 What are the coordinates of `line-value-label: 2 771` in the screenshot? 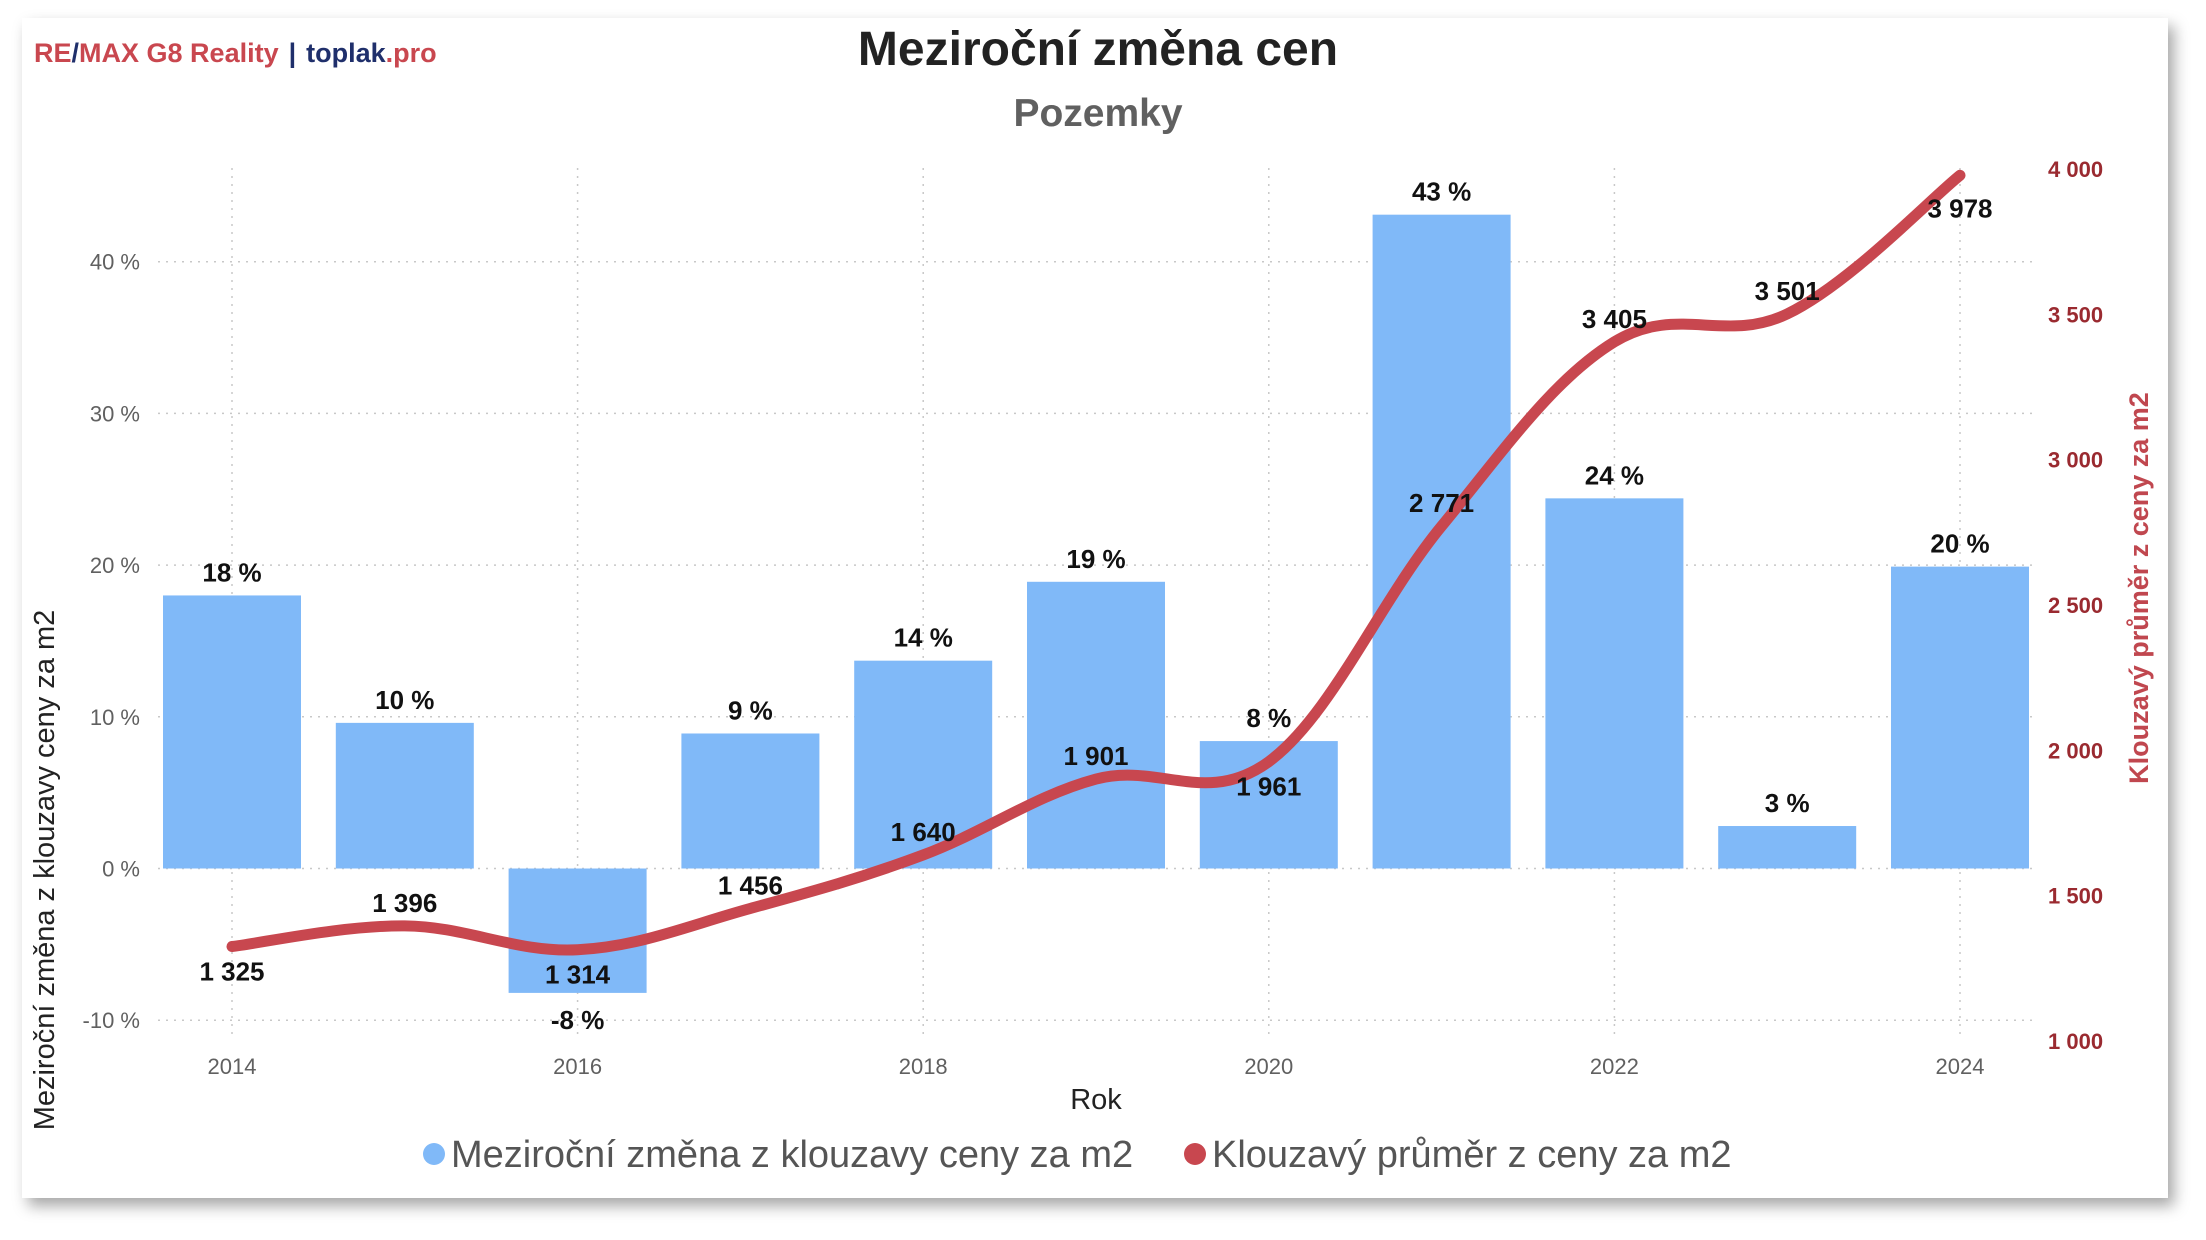 It's located at (1441, 503).